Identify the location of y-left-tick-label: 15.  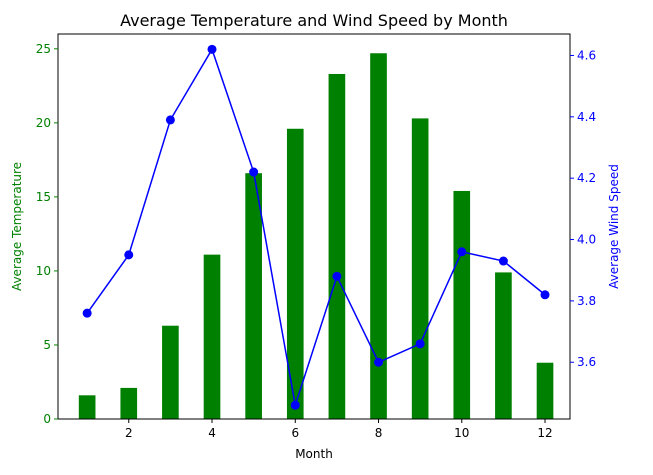
(43, 197).